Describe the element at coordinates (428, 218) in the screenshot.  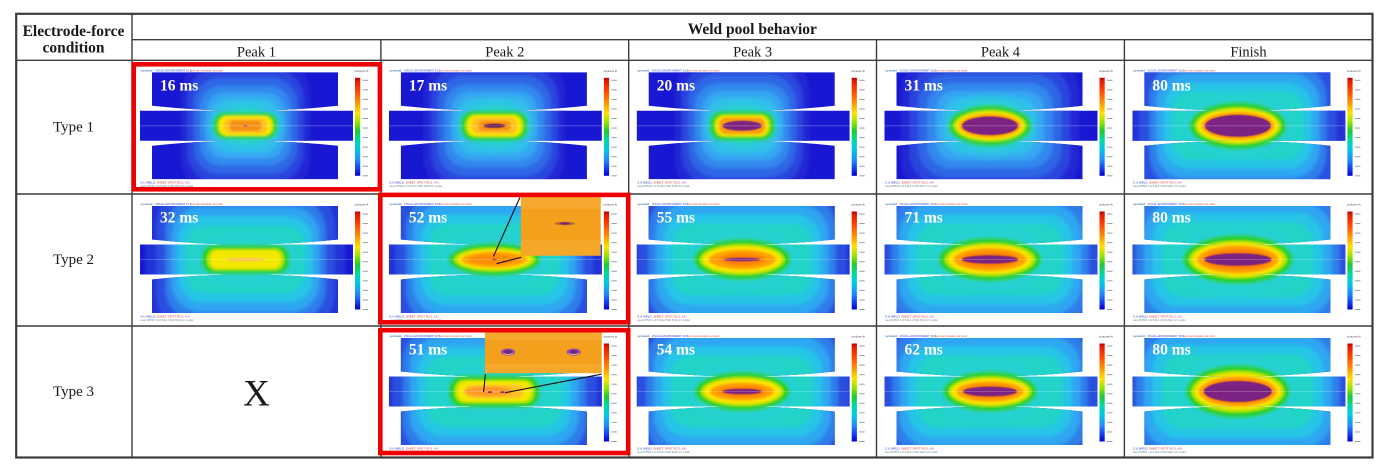
I see `svg-text: 52 ms` at that location.